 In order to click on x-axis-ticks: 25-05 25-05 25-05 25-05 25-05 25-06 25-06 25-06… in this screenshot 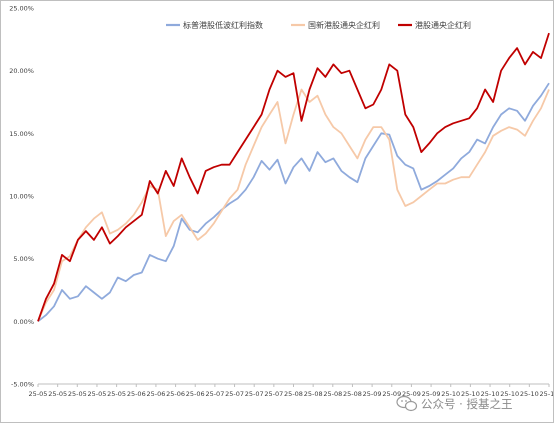, I will do `click(291, 391)`.